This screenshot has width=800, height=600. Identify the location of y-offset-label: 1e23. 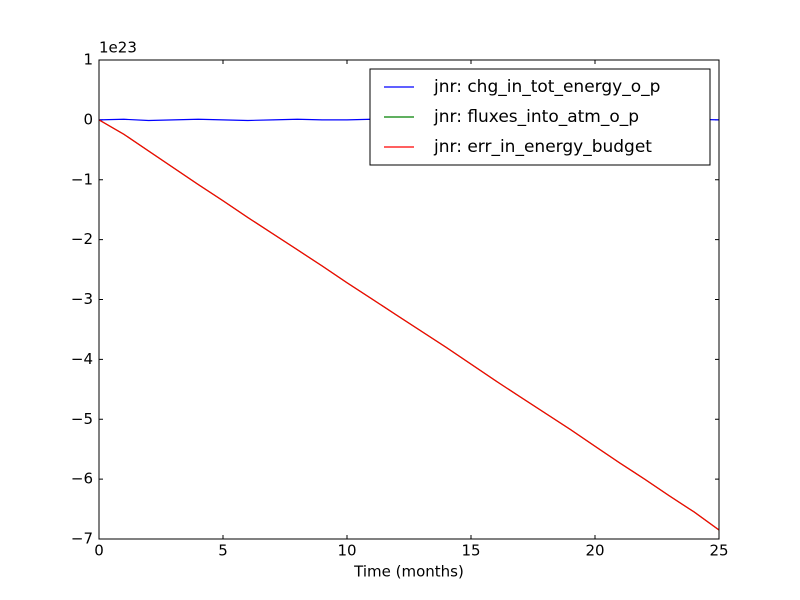
(118, 48).